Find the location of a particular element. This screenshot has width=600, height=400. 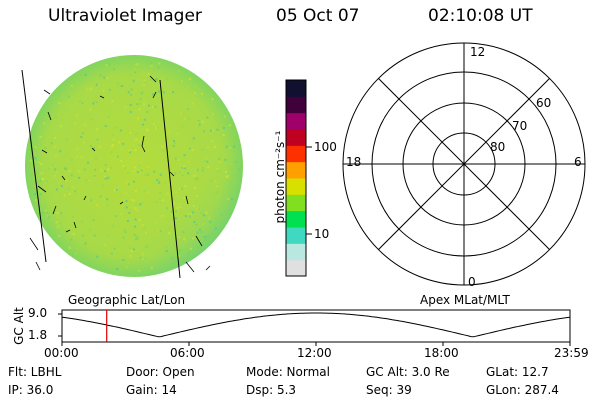

mlt-label-18: 18 is located at coordinates (354, 162).